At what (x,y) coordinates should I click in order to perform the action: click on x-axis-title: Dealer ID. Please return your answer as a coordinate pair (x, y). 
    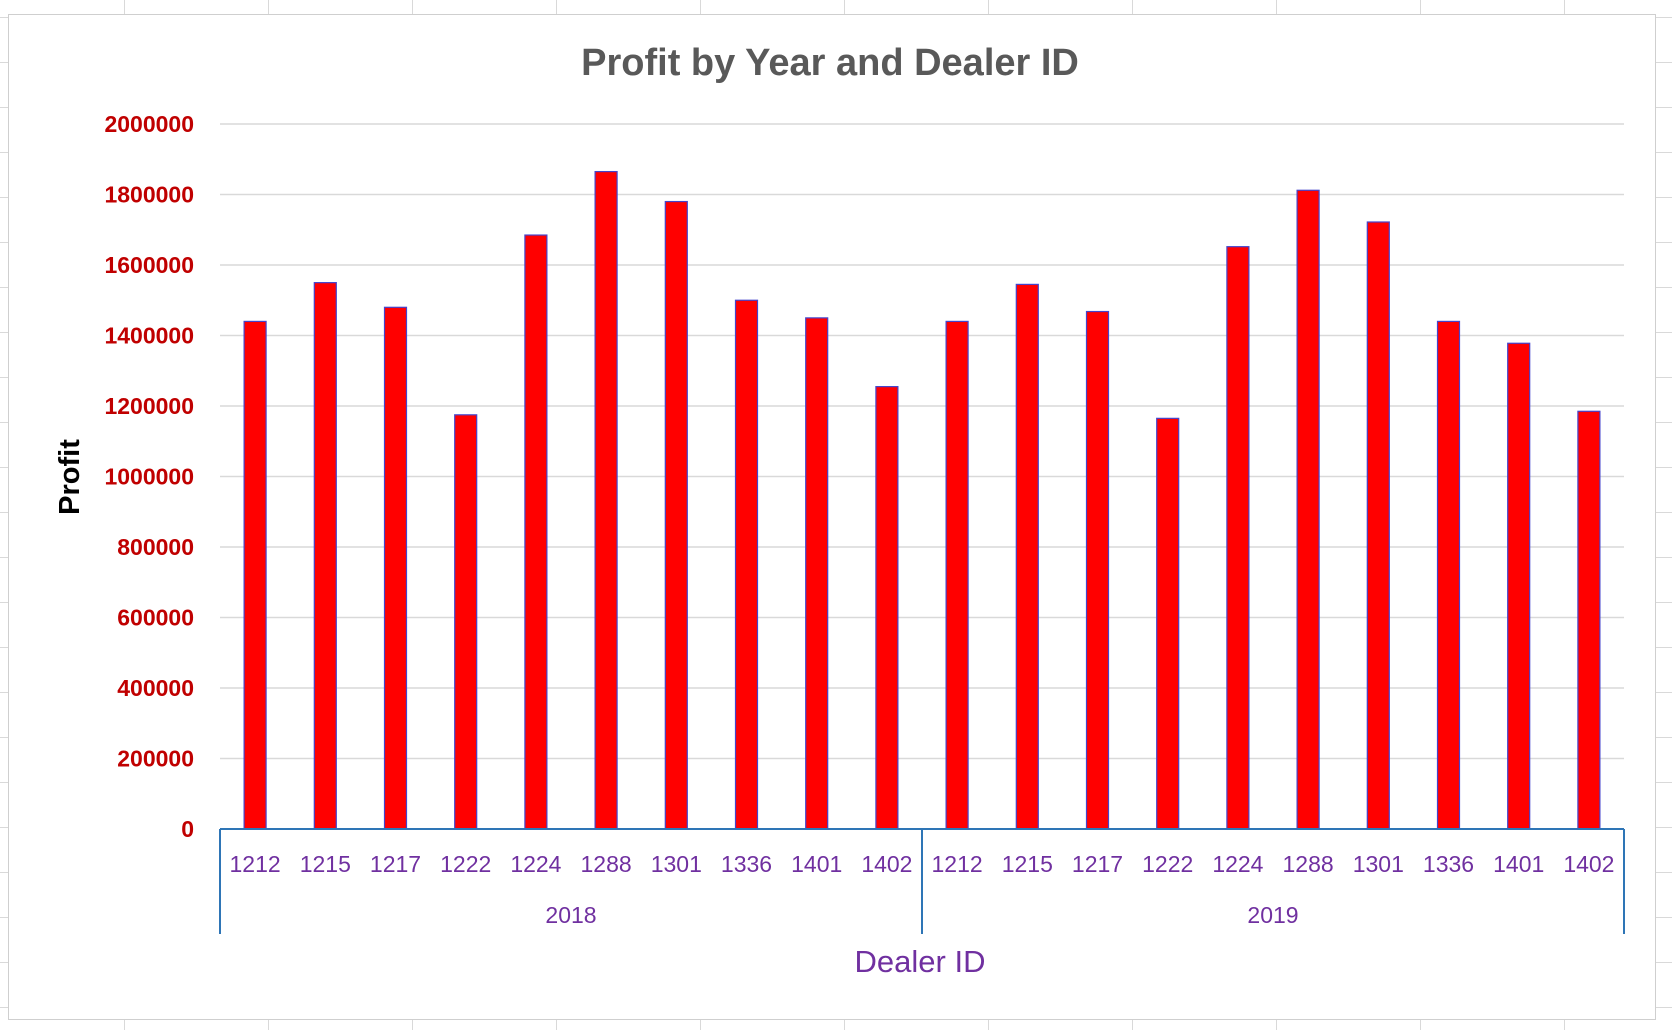
    Looking at the image, I should click on (920, 961).